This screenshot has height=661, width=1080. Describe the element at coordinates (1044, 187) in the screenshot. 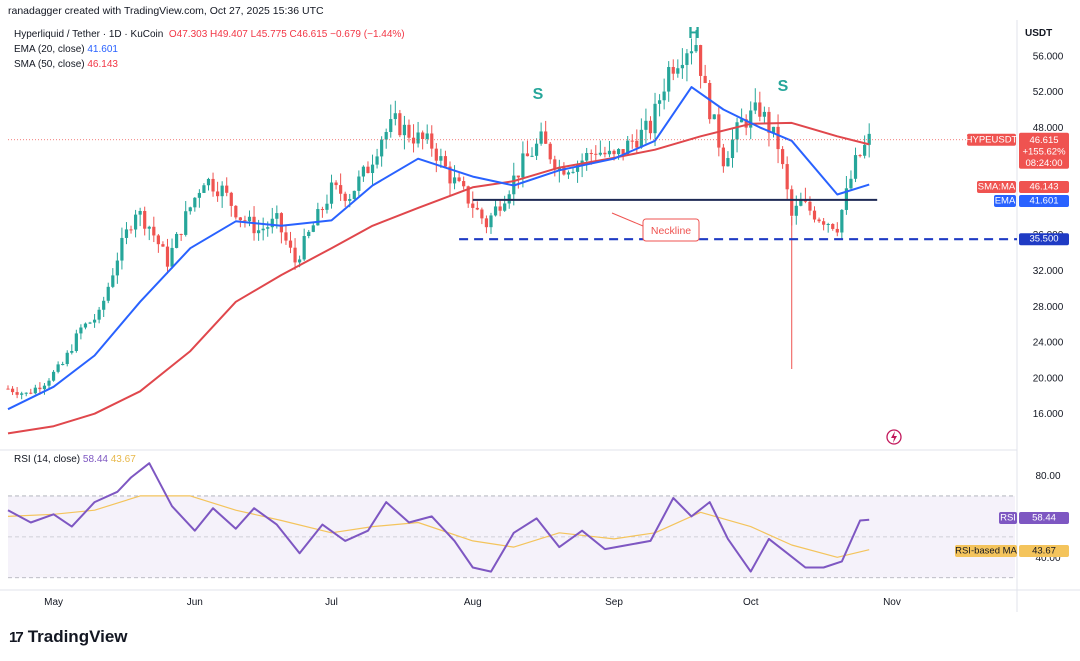

I see `sma-value-tag-bg` at that location.